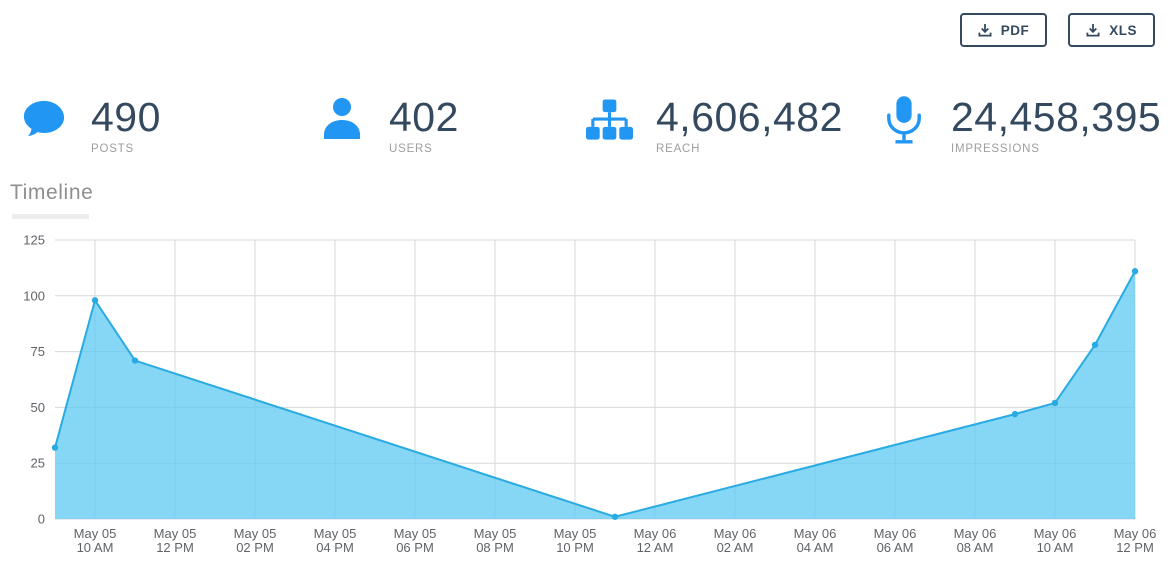  I want to click on microphone-icon, so click(904, 120).